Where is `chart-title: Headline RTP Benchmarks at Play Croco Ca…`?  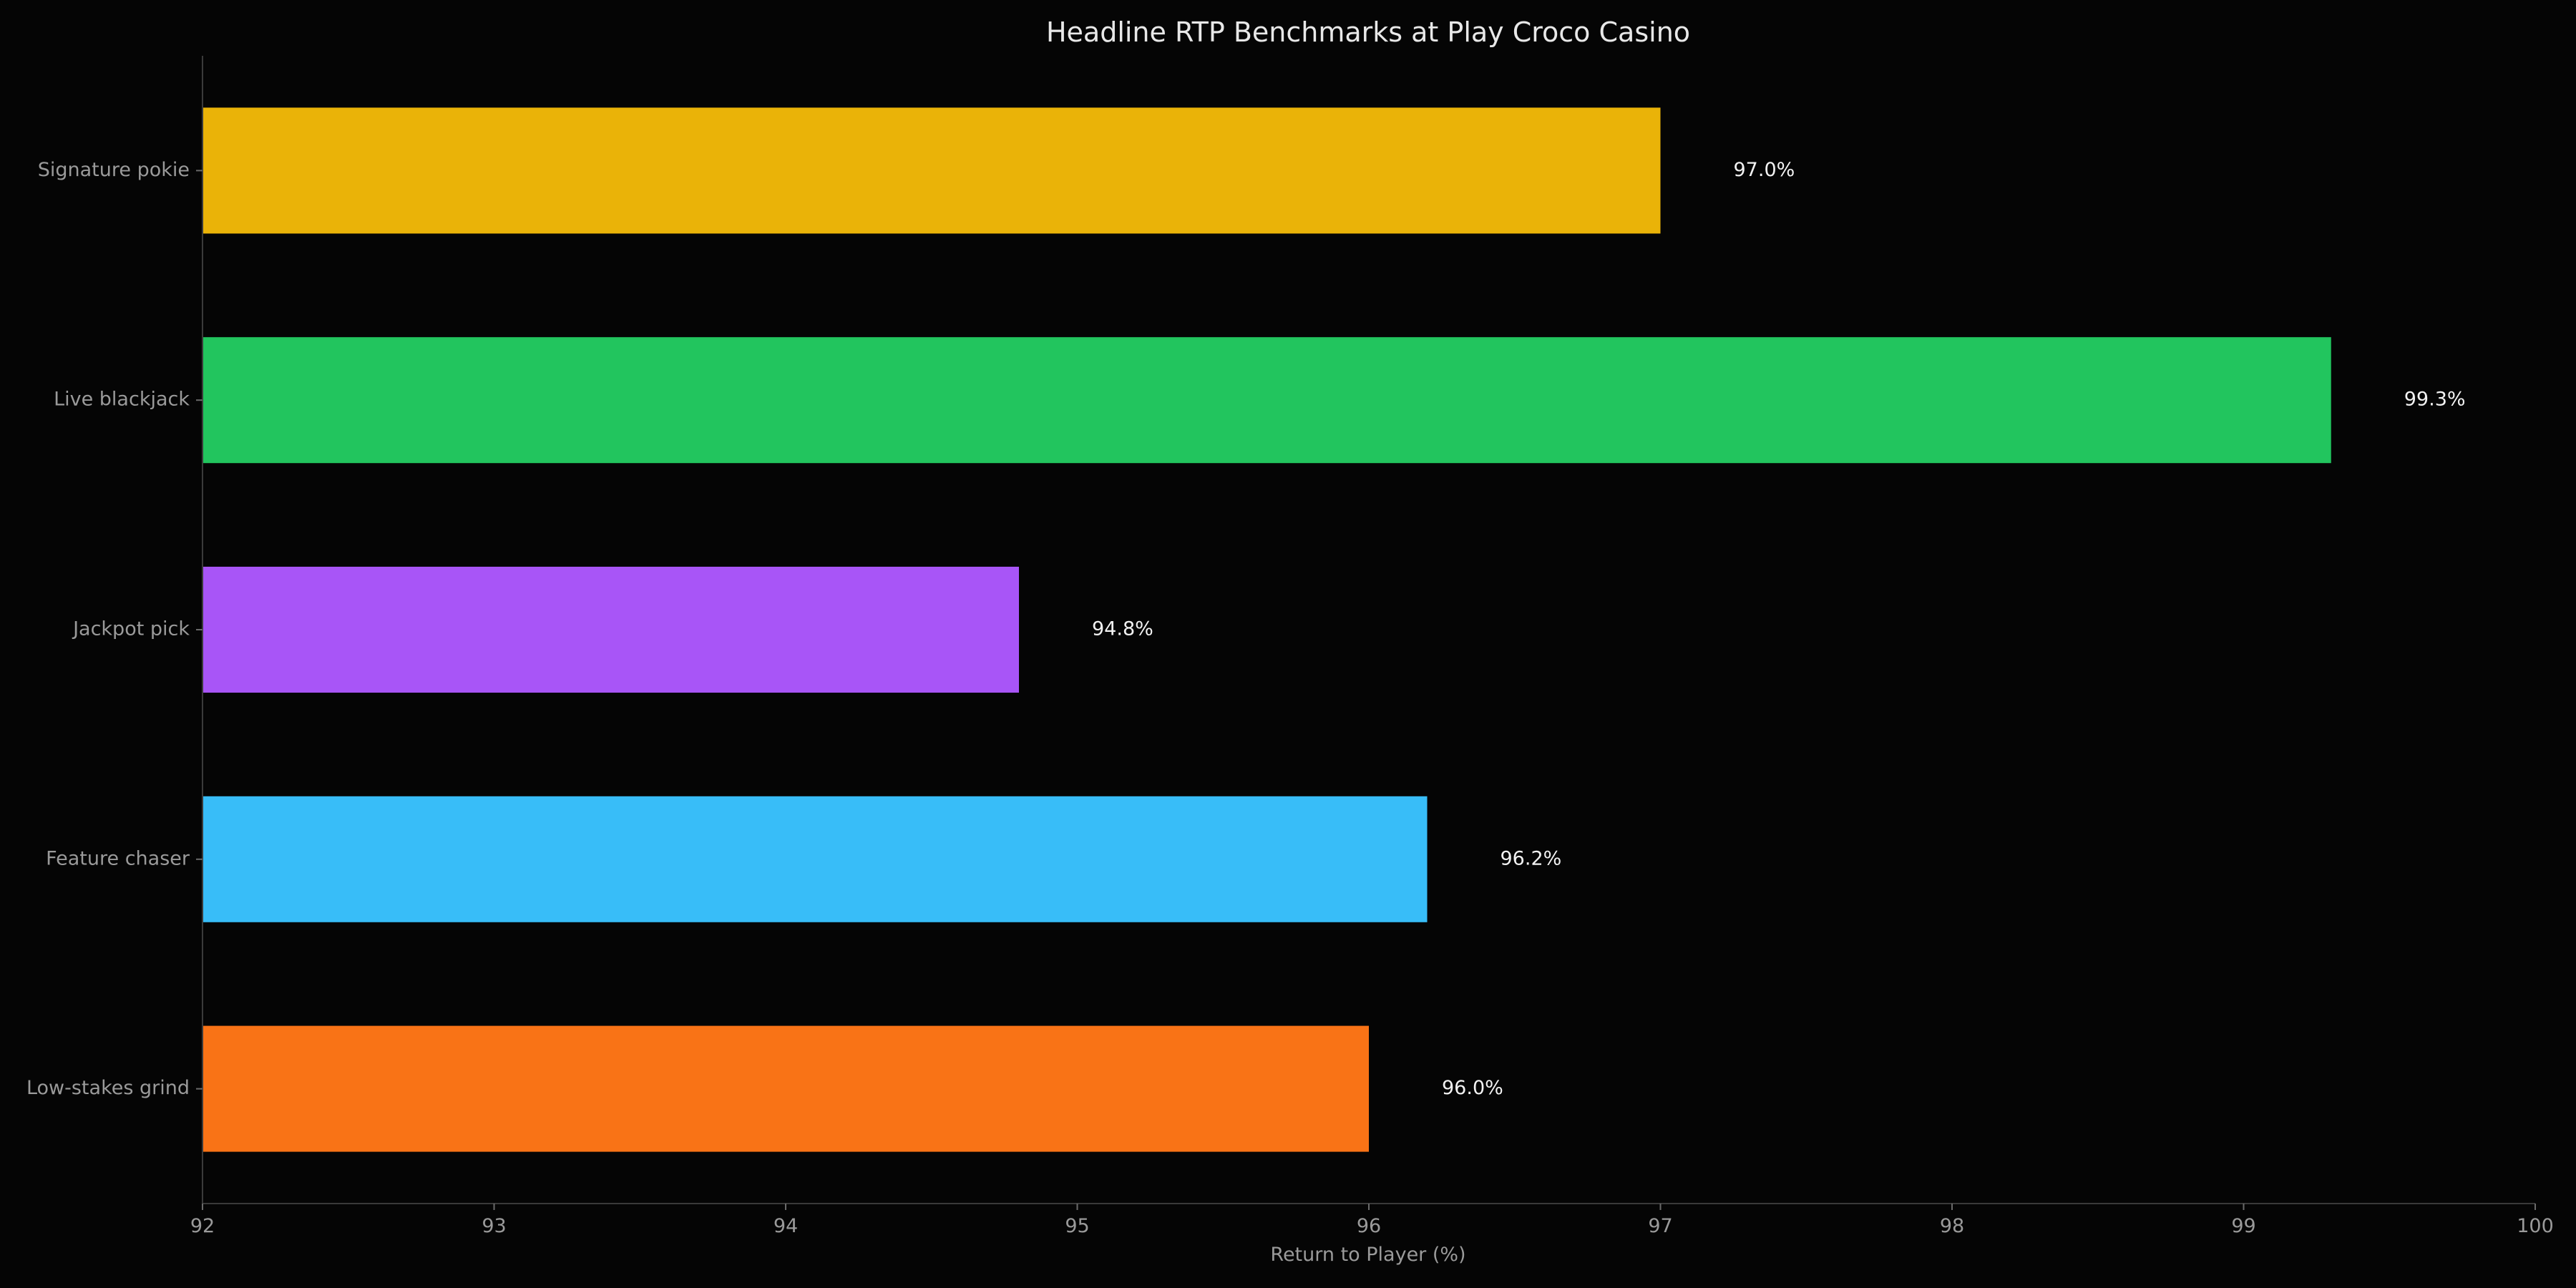
chart-title: Headline RTP Benchmarks at Play Croco Ca… is located at coordinates (1368, 32).